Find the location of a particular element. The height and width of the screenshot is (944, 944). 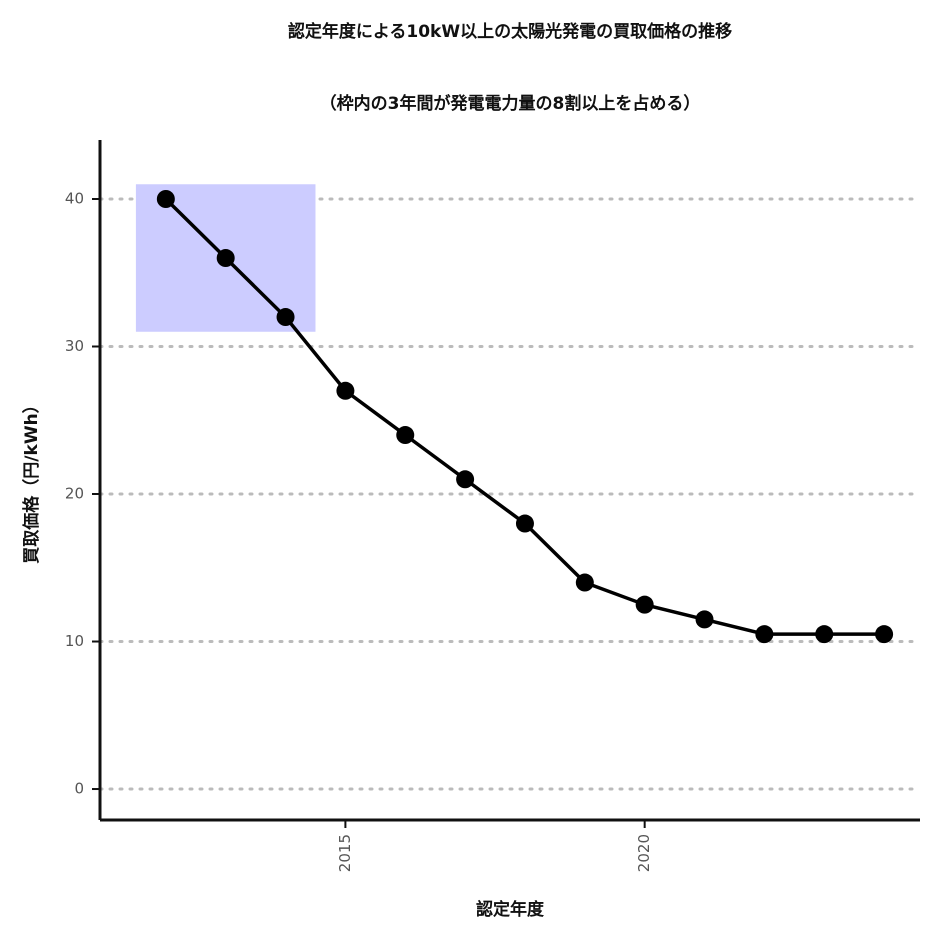

y-tick-label: 20 is located at coordinates (74, 494).